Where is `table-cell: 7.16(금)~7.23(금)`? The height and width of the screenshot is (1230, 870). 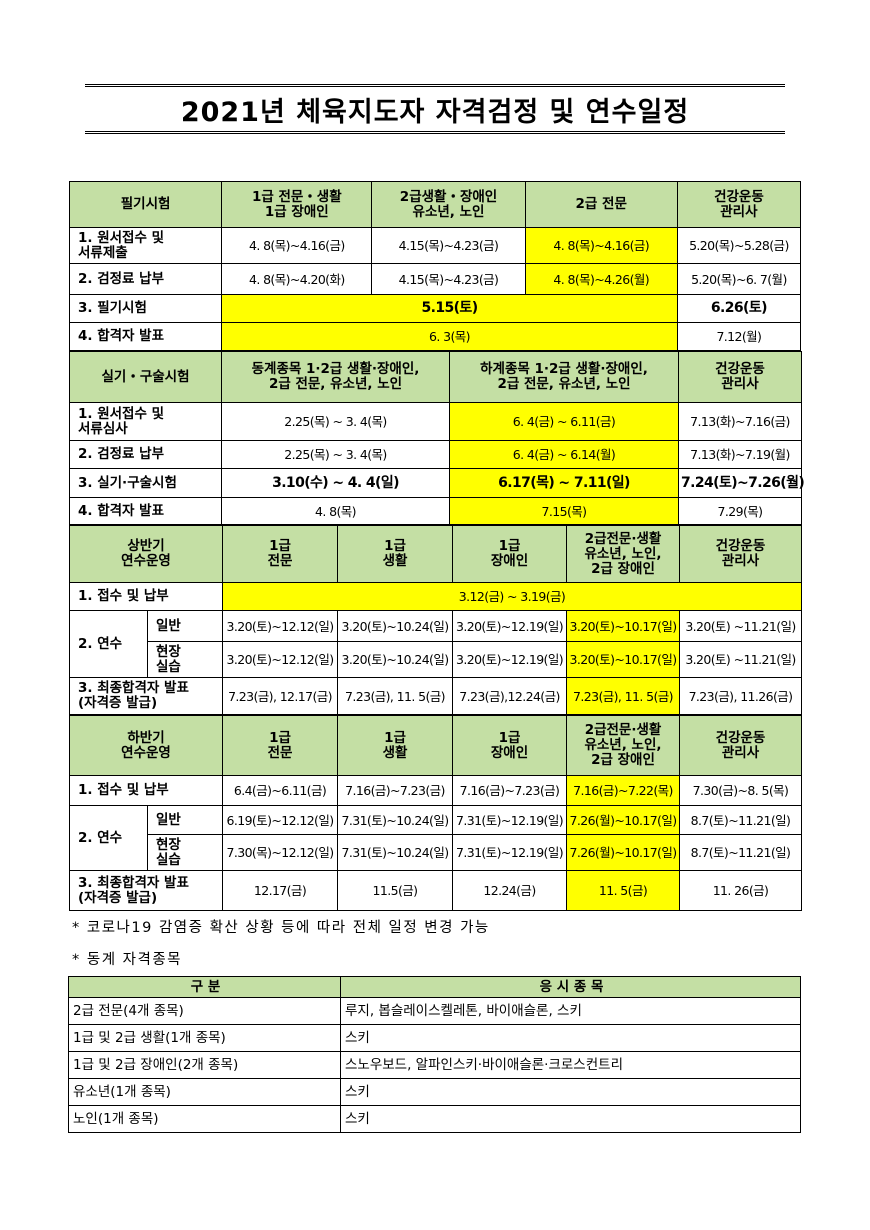
table-cell: 7.16(금)~7.23(금) is located at coordinates (395, 790).